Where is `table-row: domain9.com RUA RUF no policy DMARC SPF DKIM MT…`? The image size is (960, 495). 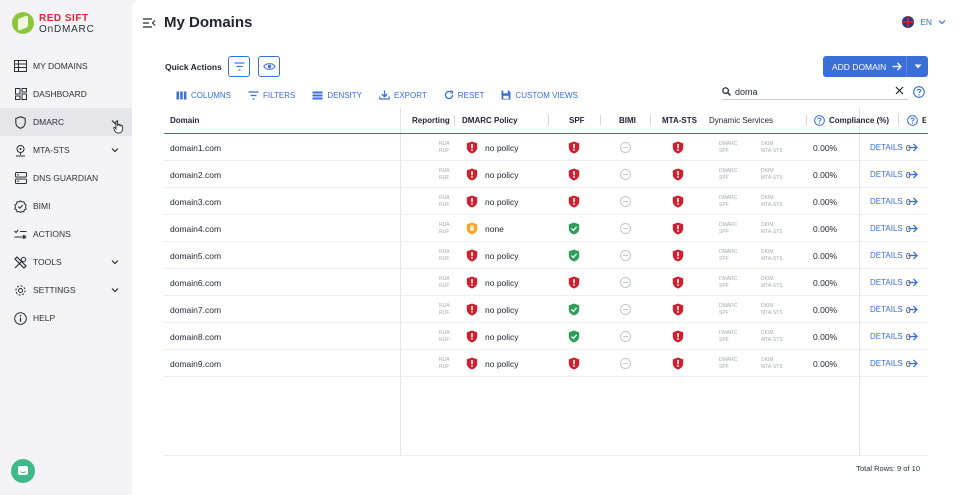 table-row: domain9.com RUA RUF no policy DMARC SPF DKIM MT… is located at coordinates (546, 363).